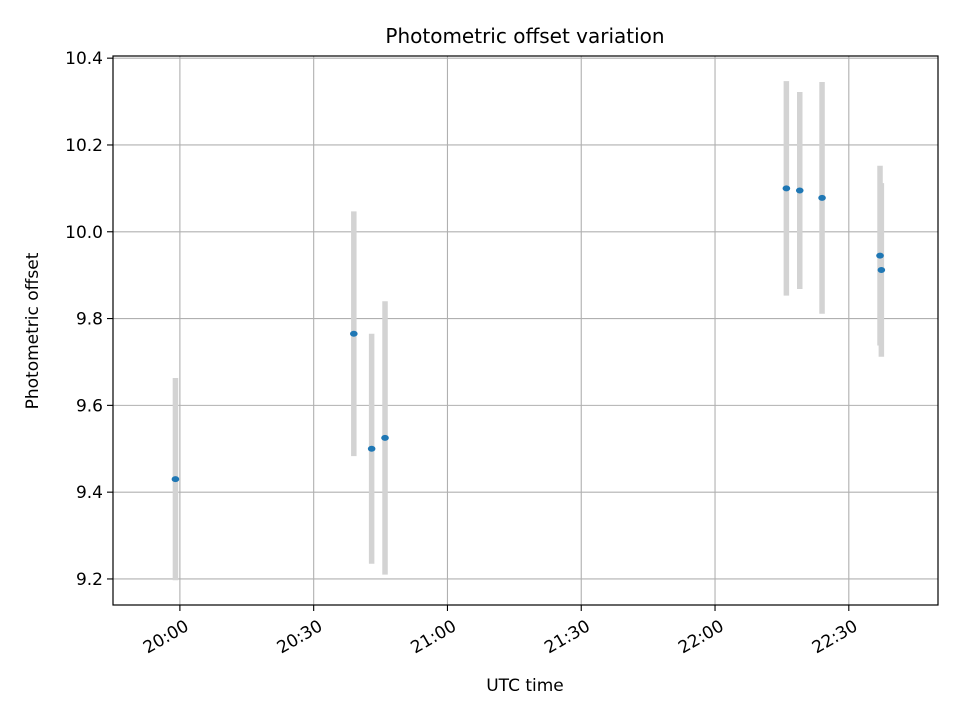 Image resolution: width=960 pixels, height=720 pixels. Describe the element at coordinates (166, 637) in the screenshot. I see `x-tick-label: 20:00` at that location.